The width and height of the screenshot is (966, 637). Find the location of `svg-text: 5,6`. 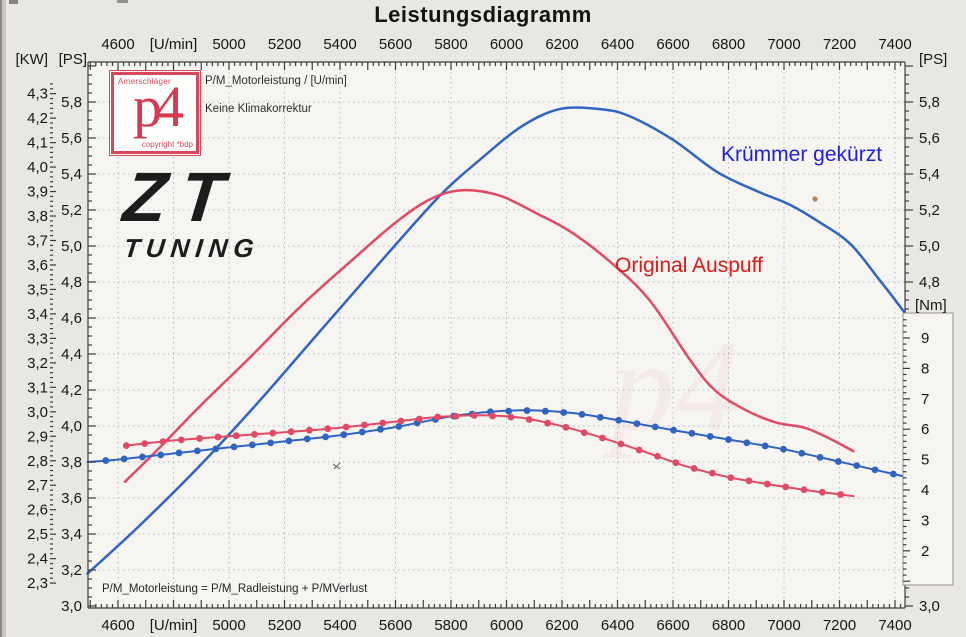

svg-text: 5,6 is located at coordinates (71, 138).